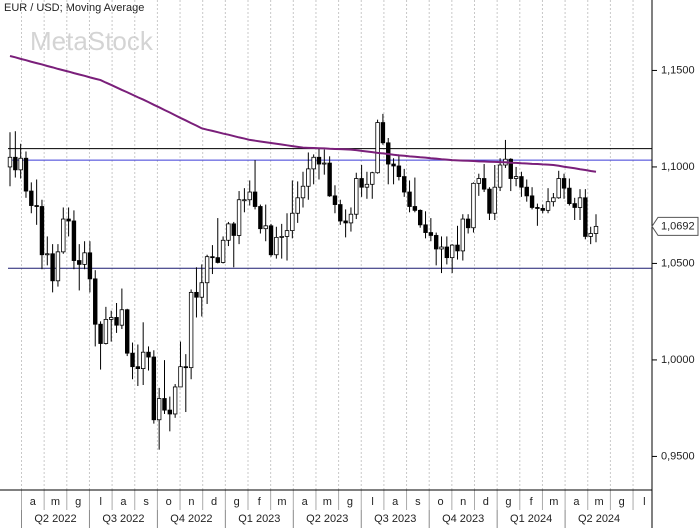 The width and height of the screenshot is (700, 528). I want to click on y-tick-label: 1,1500, so click(678, 70).